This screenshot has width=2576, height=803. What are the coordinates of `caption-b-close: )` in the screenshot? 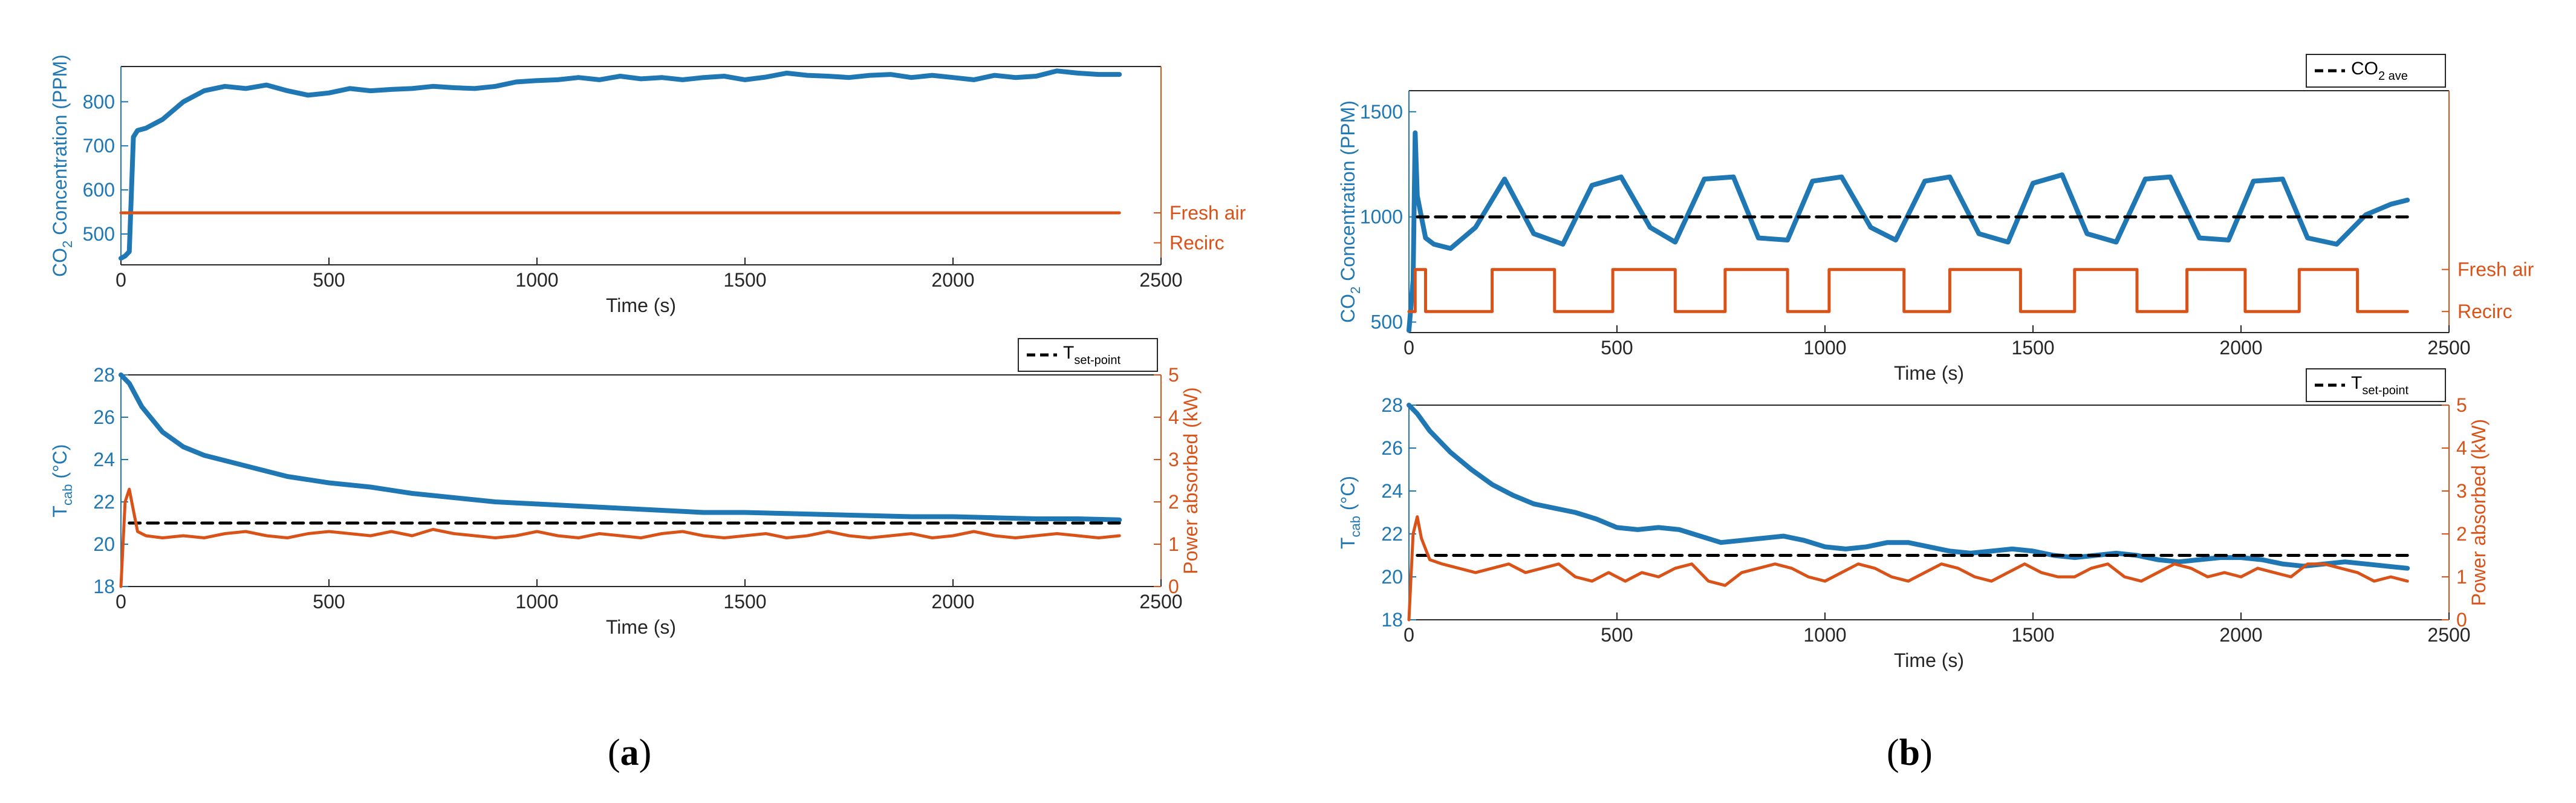 It's located at (1926, 752).